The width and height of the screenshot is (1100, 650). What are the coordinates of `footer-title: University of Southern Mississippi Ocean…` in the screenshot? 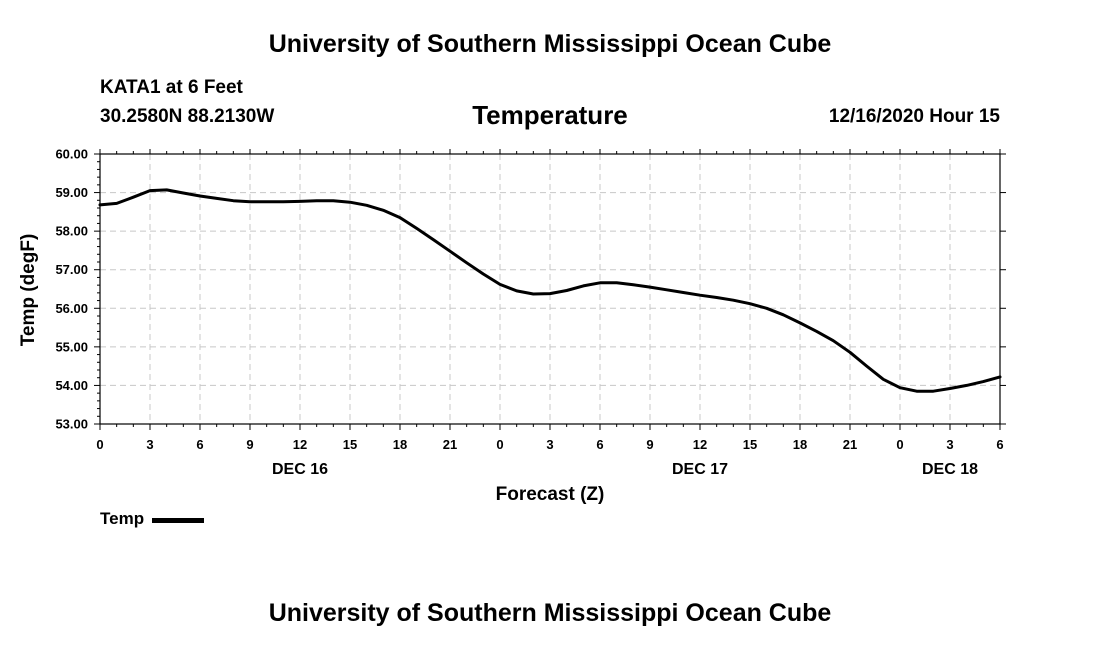 It's located at (550, 613).